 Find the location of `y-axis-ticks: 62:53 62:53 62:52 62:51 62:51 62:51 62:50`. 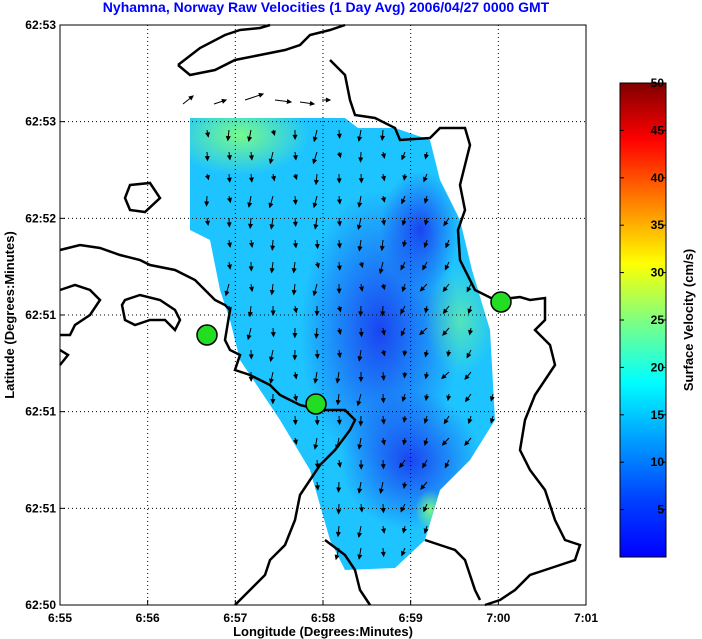

y-axis-ticks: 62:53 62:53 62:52 62:51 62:51 62:51 62:50 is located at coordinates (45, 315).